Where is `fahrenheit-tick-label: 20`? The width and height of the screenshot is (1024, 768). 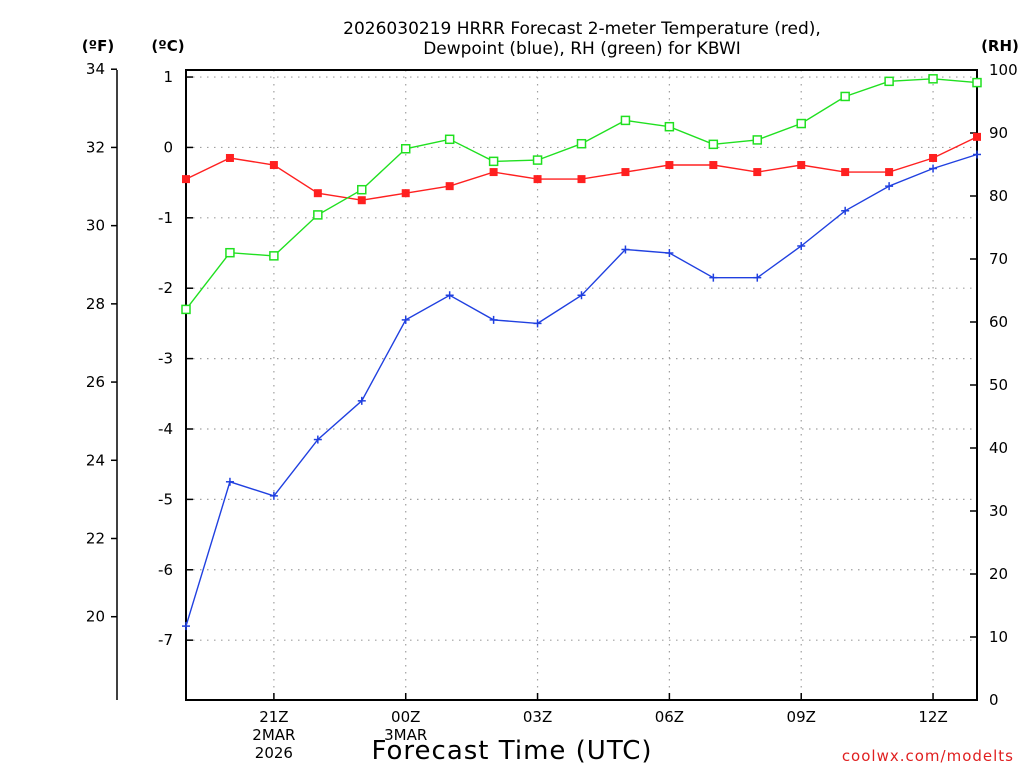 fahrenheit-tick-label: 20 is located at coordinates (95, 617).